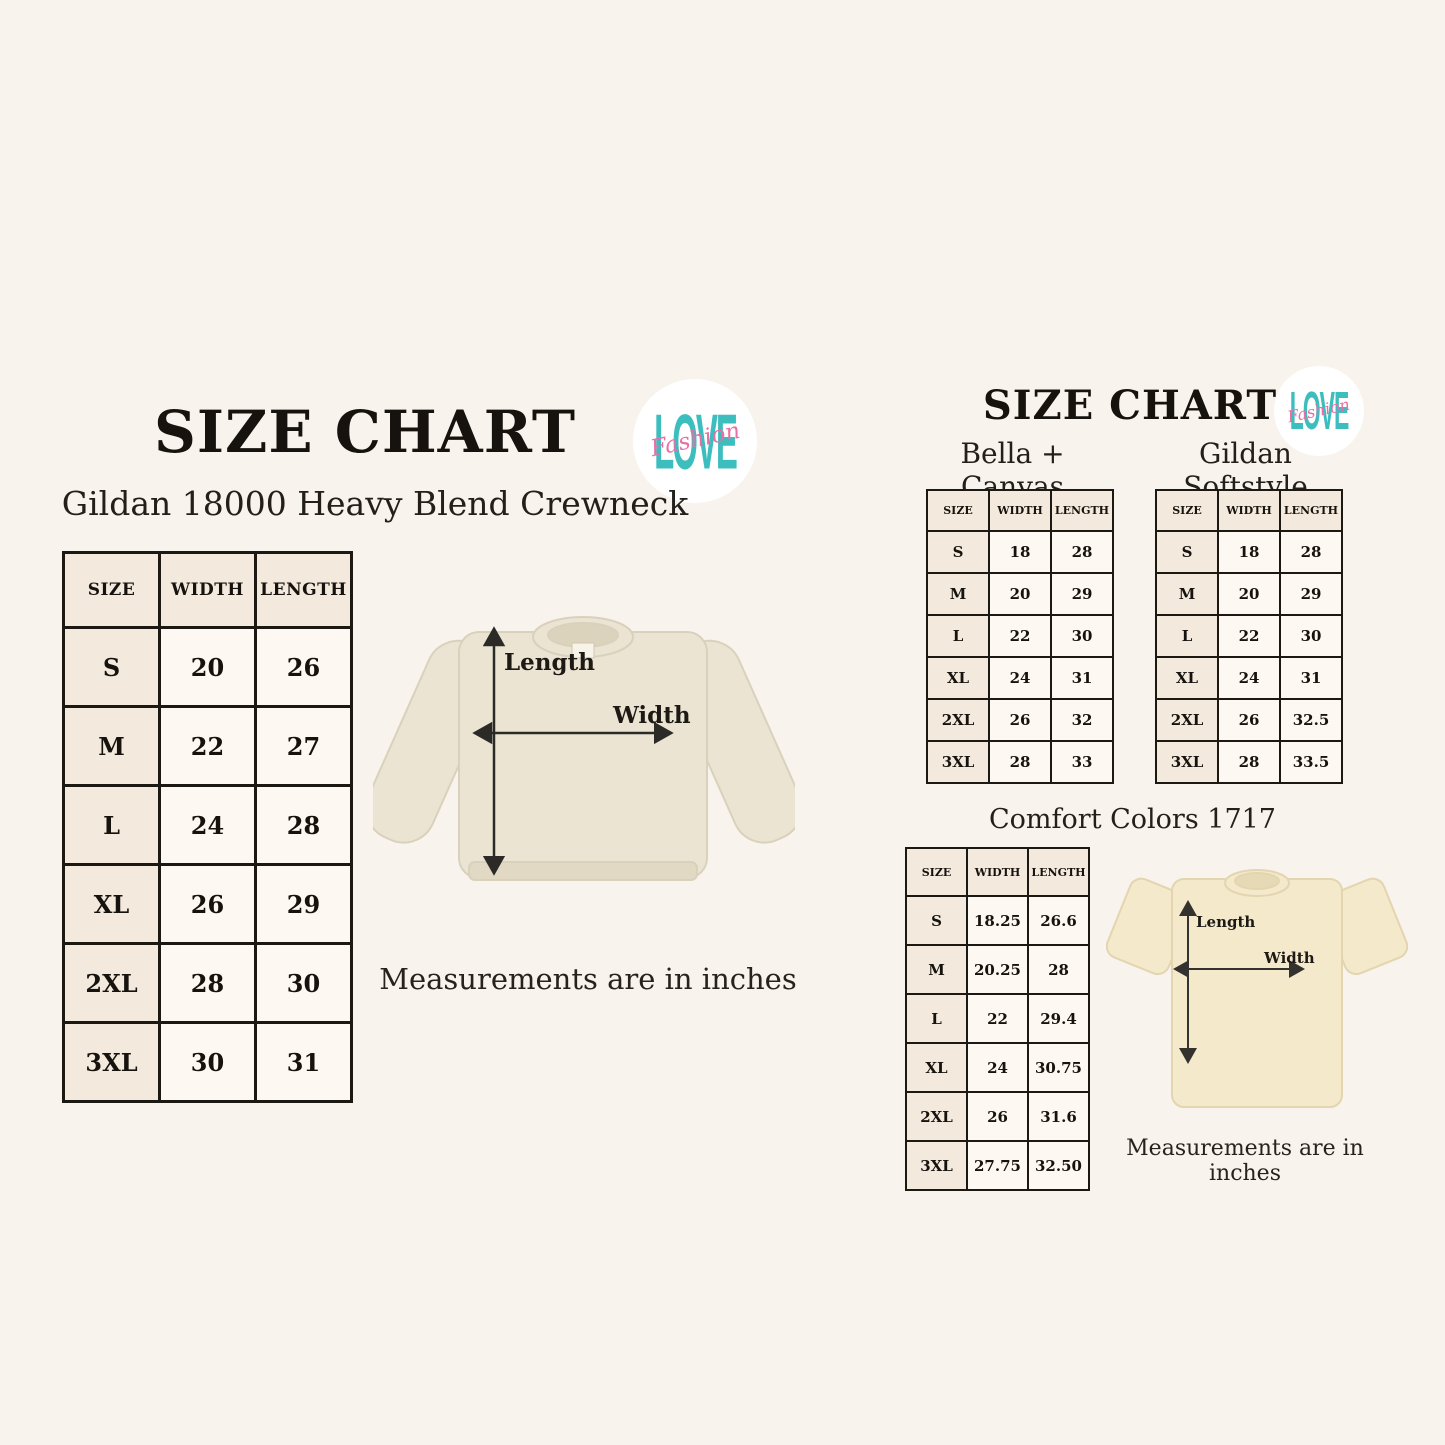 The width and height of the screenshot is (1445, 1445). What do you see at coordinates (997, 1116) in the screenshot?
I see `table-row: 2XL 26 31.6` at bounding box center [997, 1116].